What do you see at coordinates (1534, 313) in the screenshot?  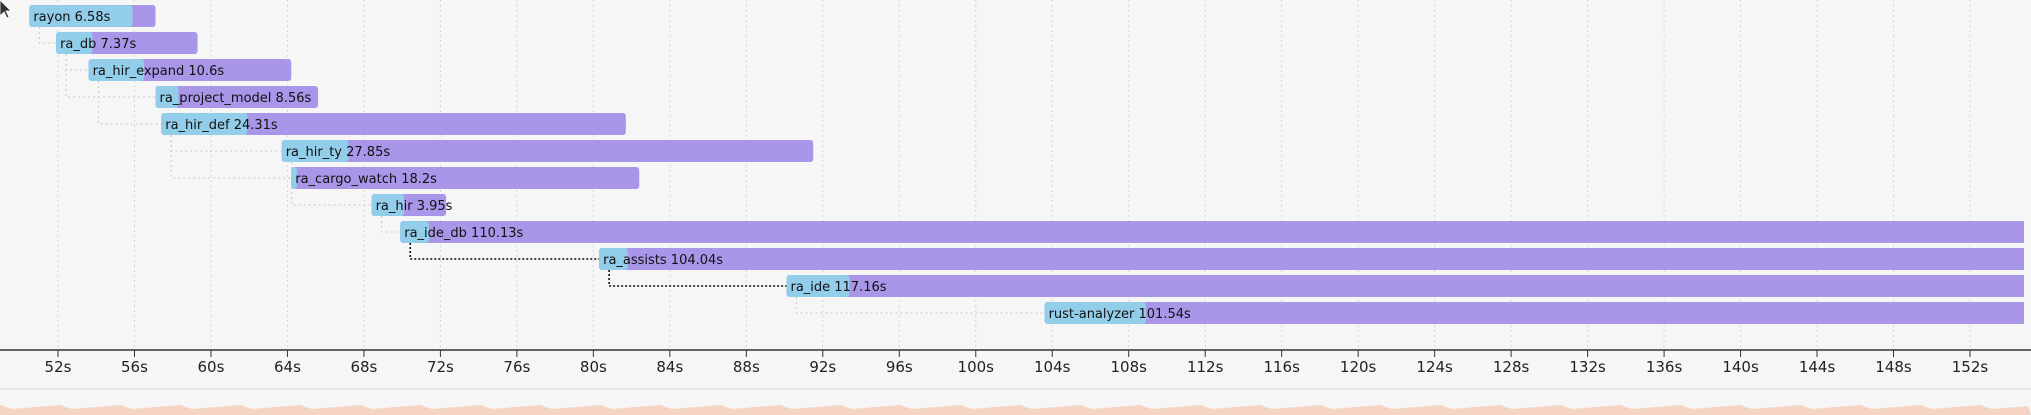 I see `task-bar-rust-analyzer` at bounding box center [1534, 313].